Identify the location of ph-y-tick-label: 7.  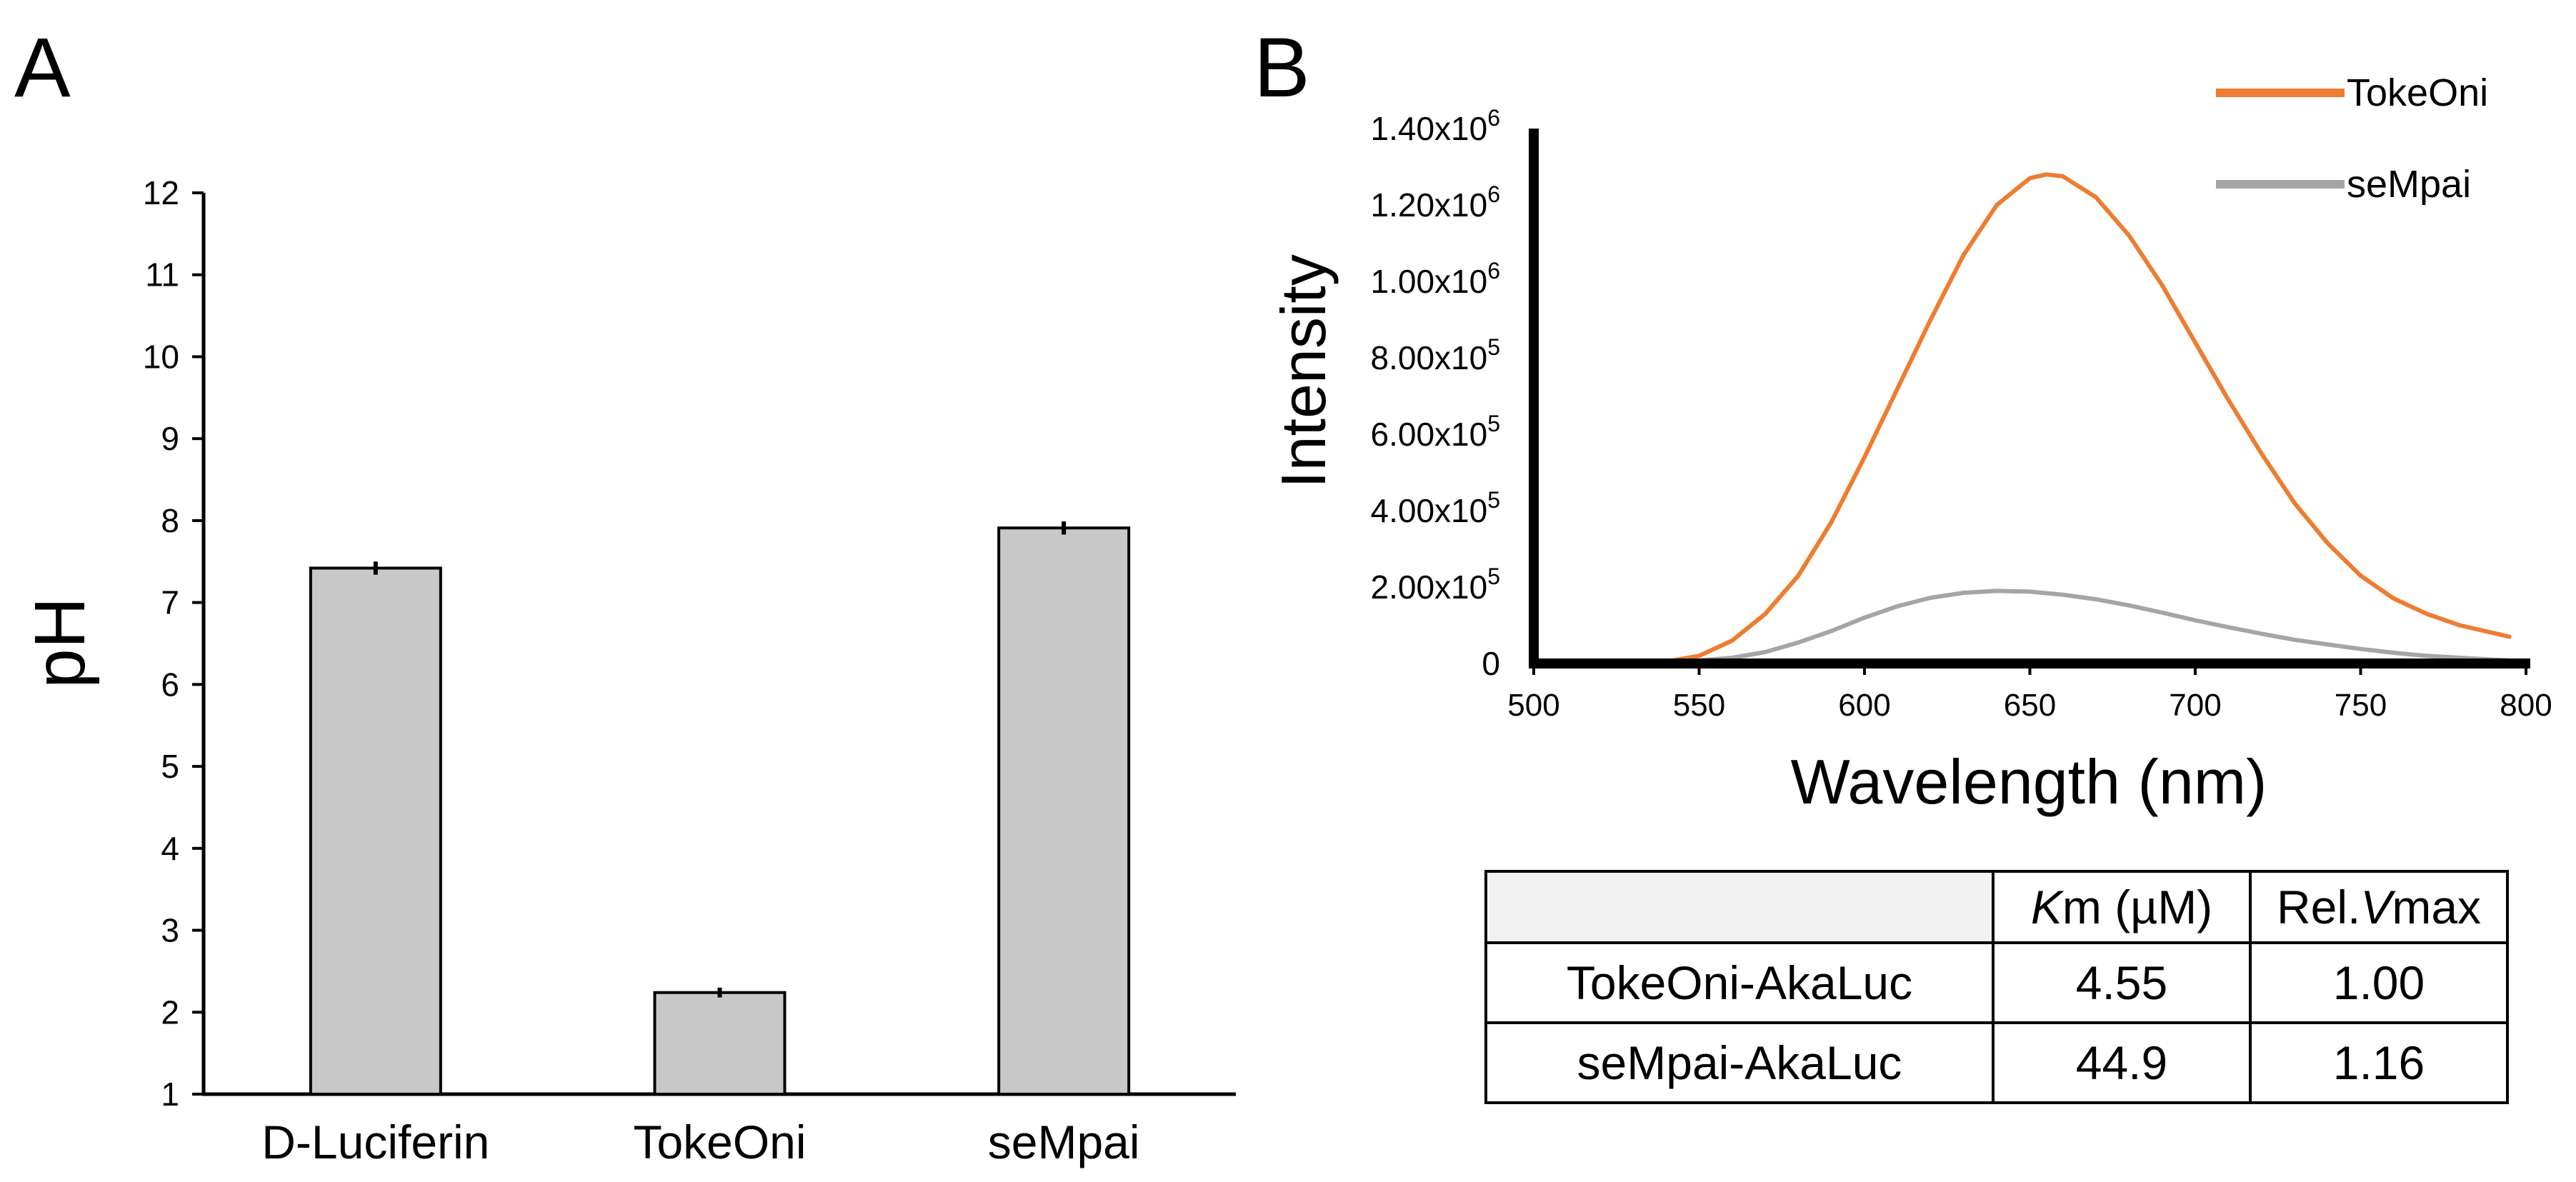
(170, 602).